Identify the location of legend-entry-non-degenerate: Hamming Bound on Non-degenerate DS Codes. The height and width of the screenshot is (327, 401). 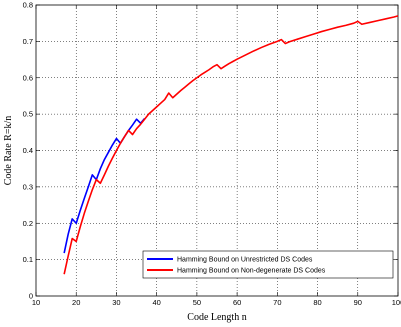
(251, 271).